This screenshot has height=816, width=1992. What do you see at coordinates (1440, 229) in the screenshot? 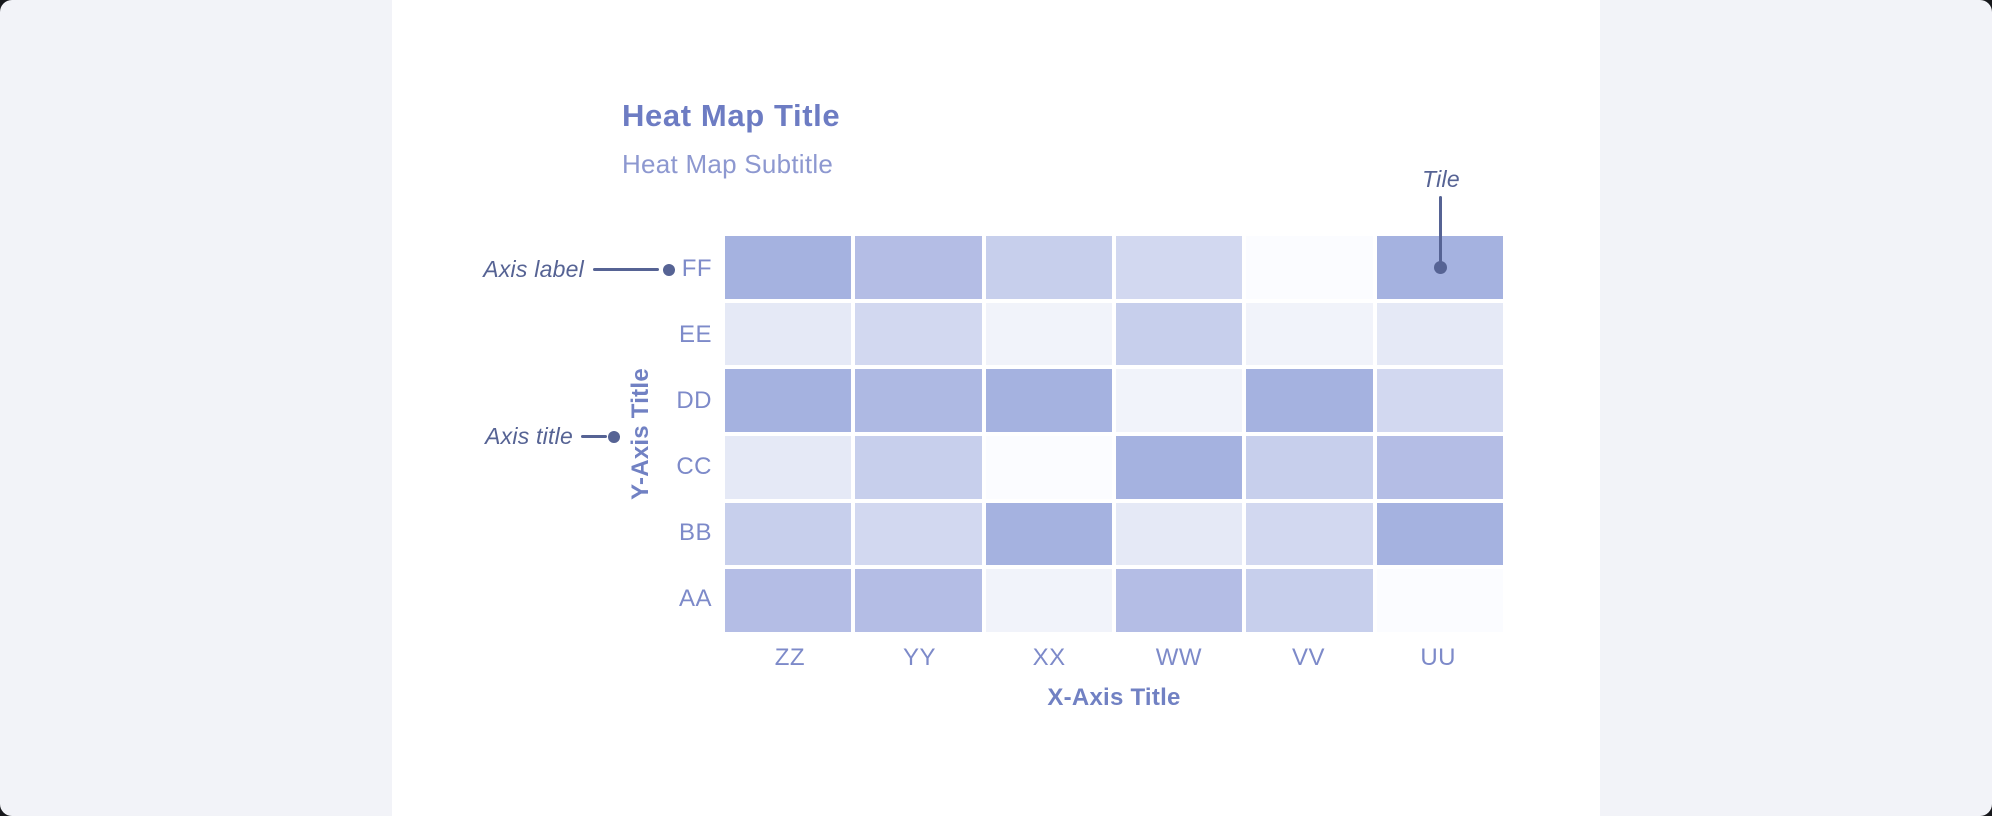
I see `annotation-tile-line` at bounding box center [1440, 229].